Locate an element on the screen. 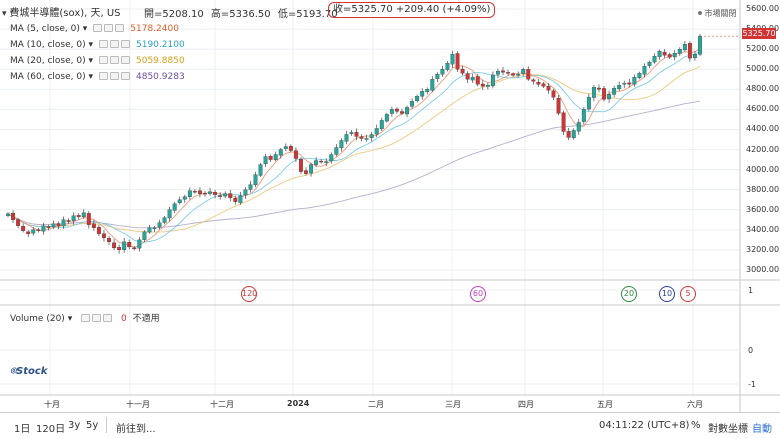 Image resolution: width=780 pixels, height=439 pixels. volume-indicator-row: Volume (20) ▾ 0 不適用 is located at coordinates (85, 317).